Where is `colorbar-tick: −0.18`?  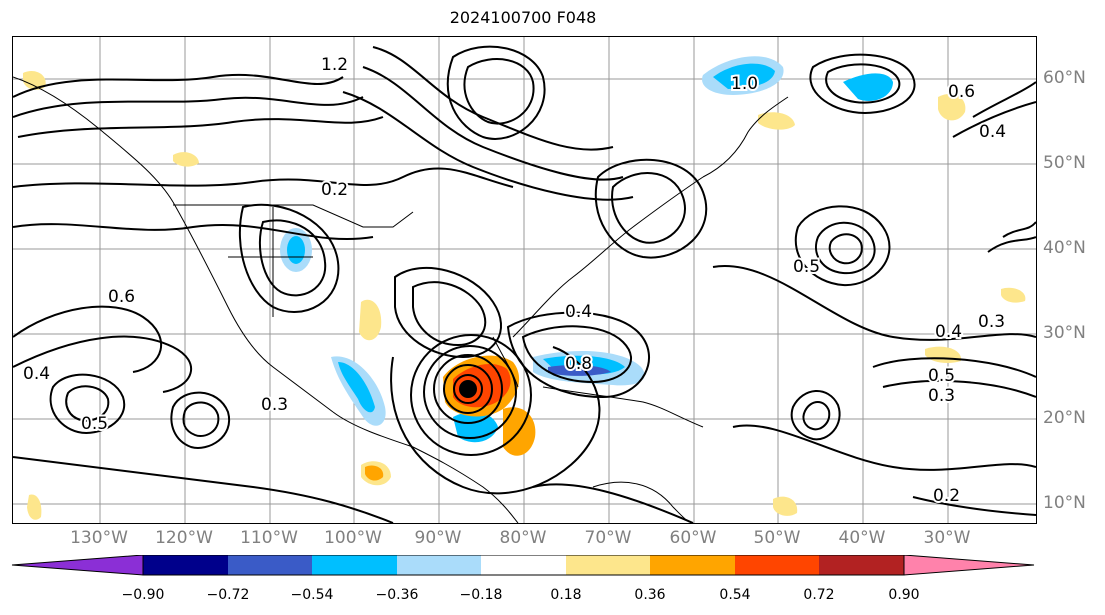
colorbar-tick: −0.18 is located at coordinates (481, 595).